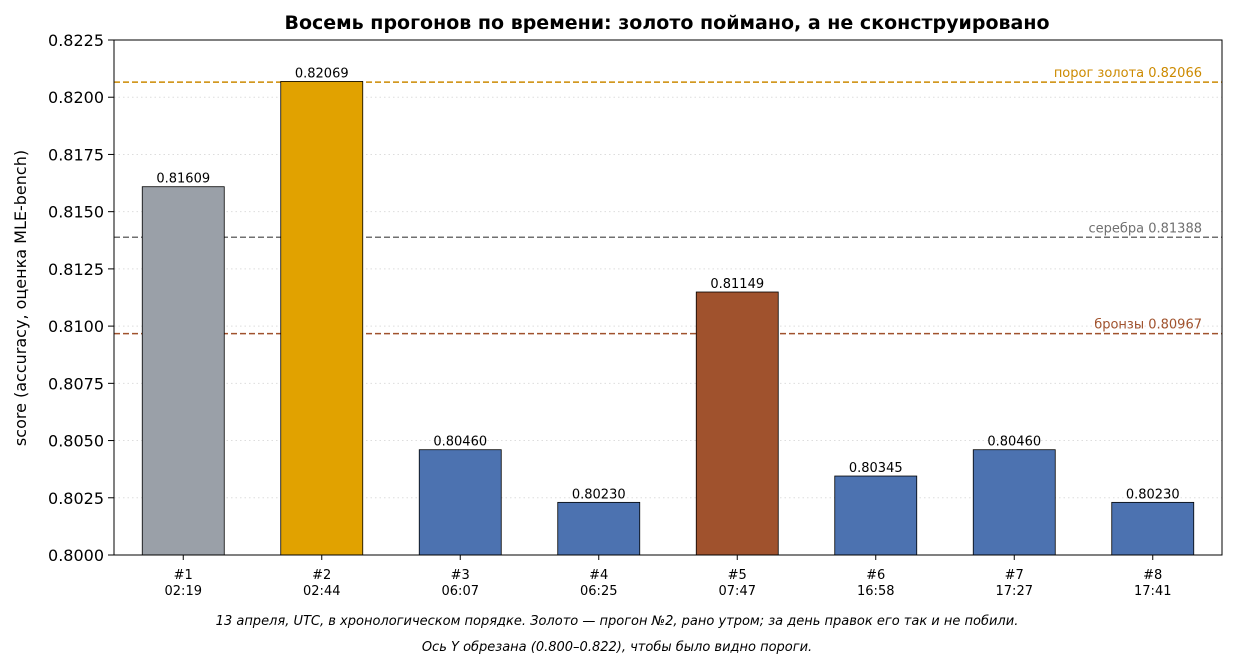  Describe the element at coordinates (1152, 591) in the screenshot. I see `x-tick-label-time: 17:41` at that location.